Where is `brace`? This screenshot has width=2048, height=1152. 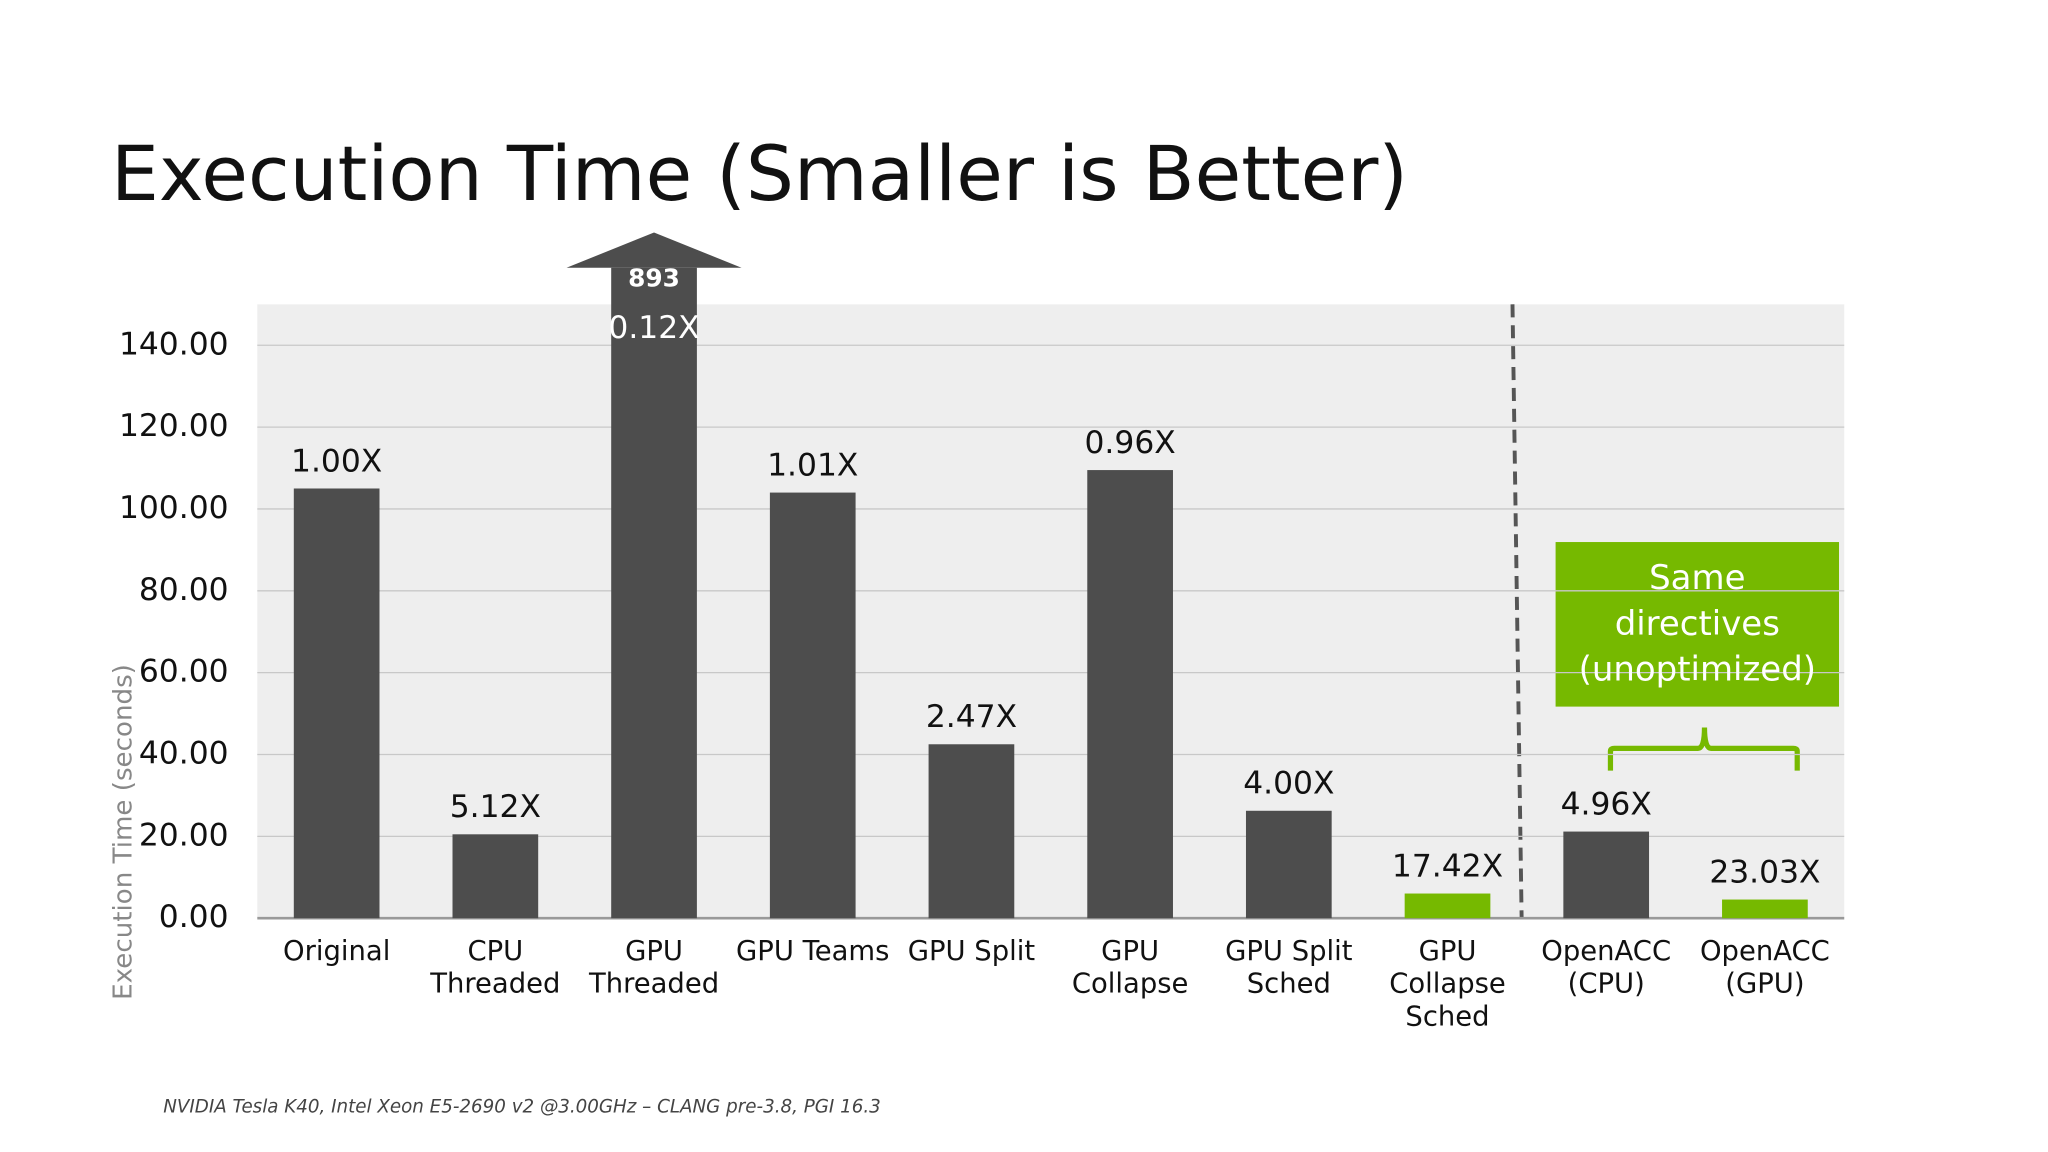 brace is located at coordinates (1703, 749).